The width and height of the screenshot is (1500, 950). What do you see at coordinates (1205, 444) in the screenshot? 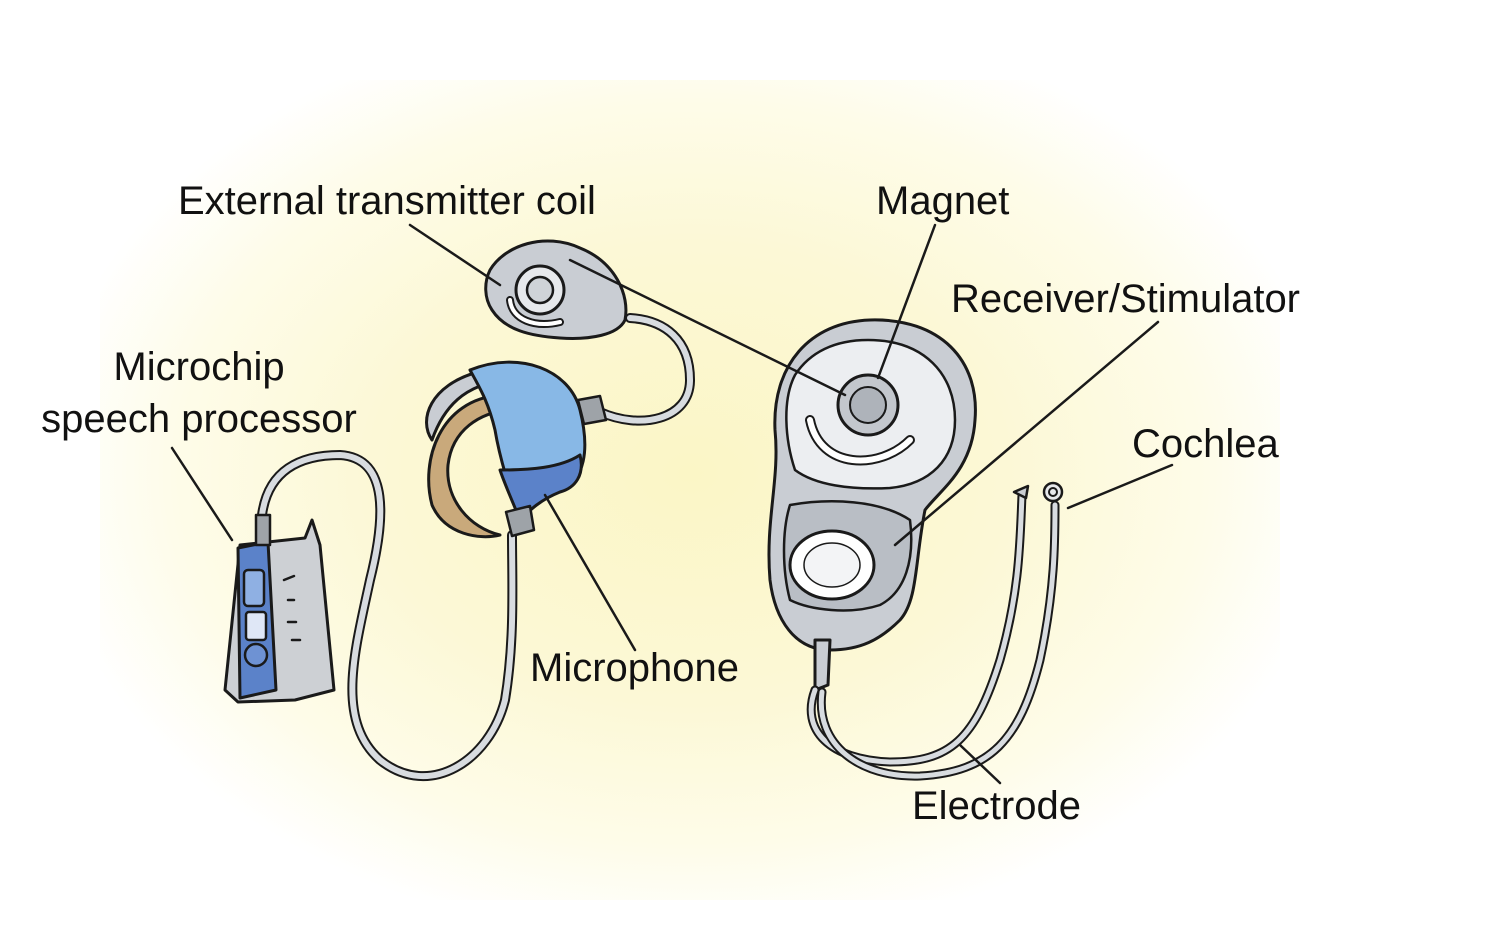
I see `label-cochlea: Cochlea` at bounding box center [1205, 444].